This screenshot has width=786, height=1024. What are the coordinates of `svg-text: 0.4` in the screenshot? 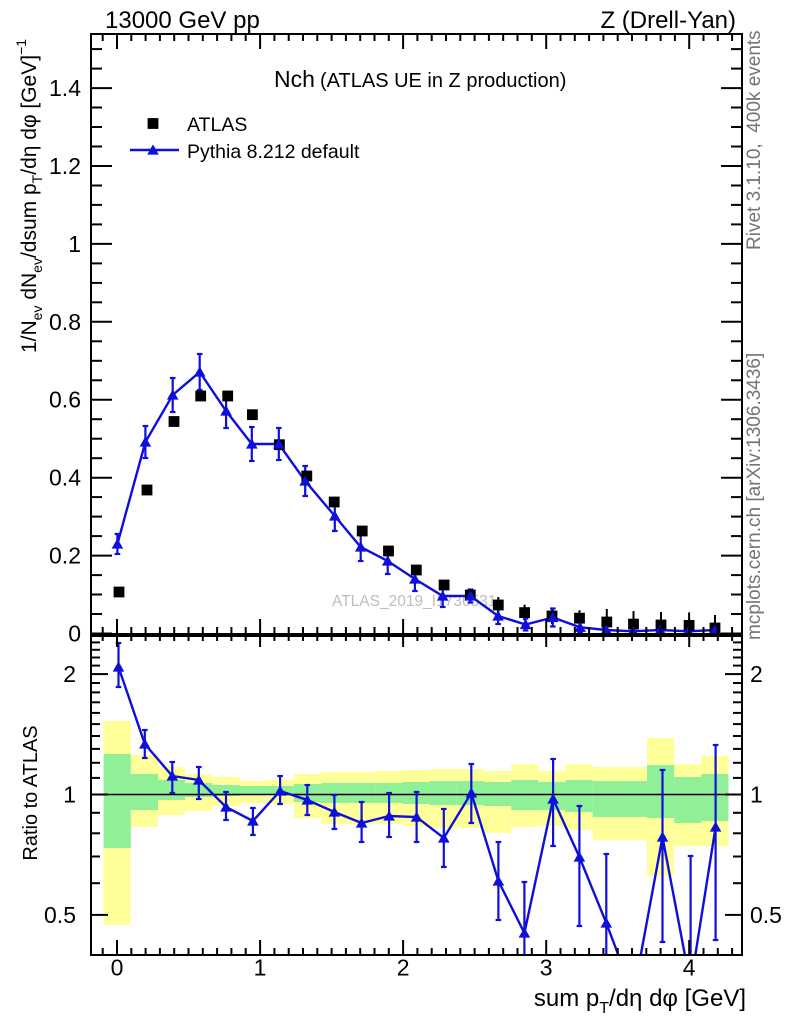 It's located at (65, 478).